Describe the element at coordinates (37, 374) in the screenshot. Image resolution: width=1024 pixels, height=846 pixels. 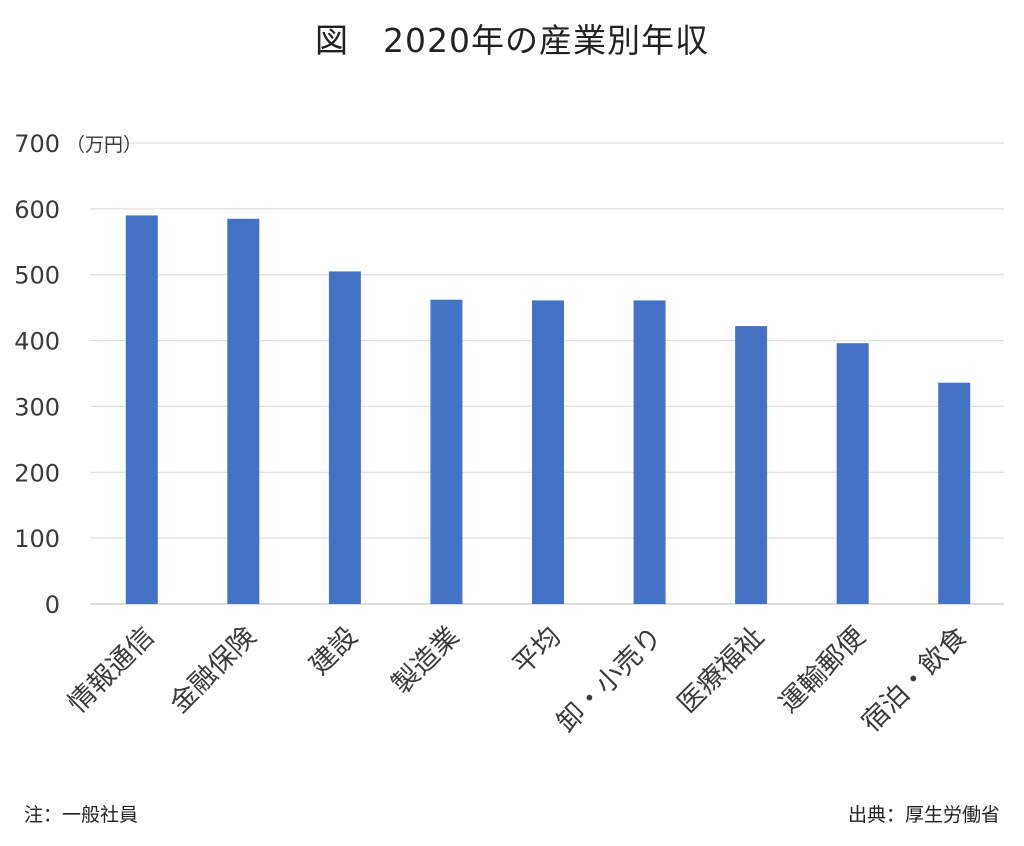
I see `y-axis-ticks: 0 100 200 300 400 500 600 700` at that location.